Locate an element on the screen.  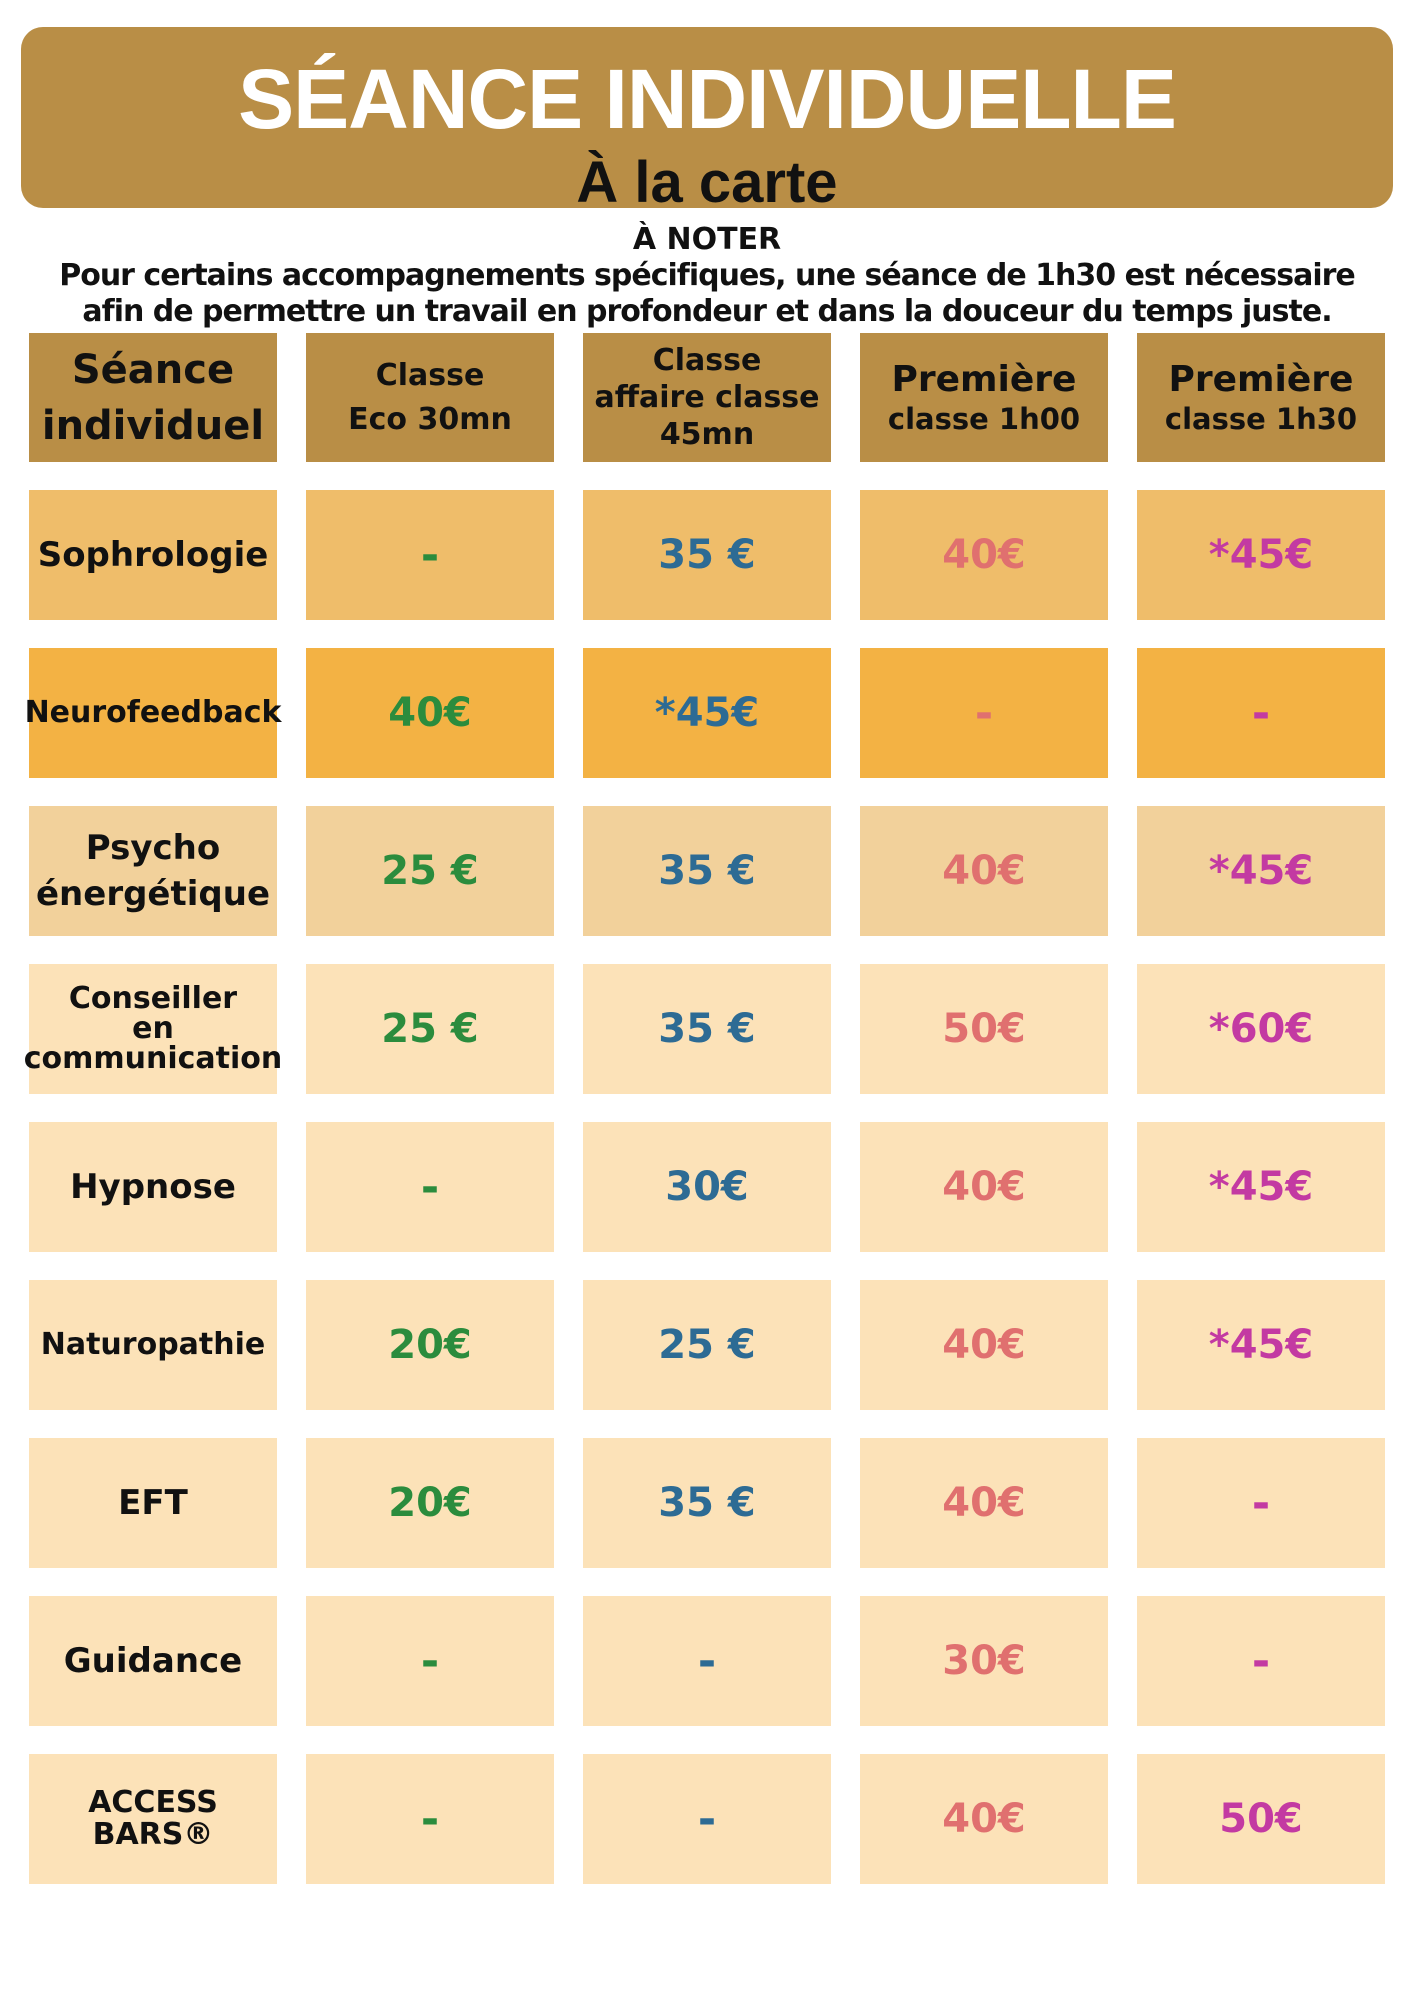
header-label: Séance individuel is located at coordinates (153, 397).